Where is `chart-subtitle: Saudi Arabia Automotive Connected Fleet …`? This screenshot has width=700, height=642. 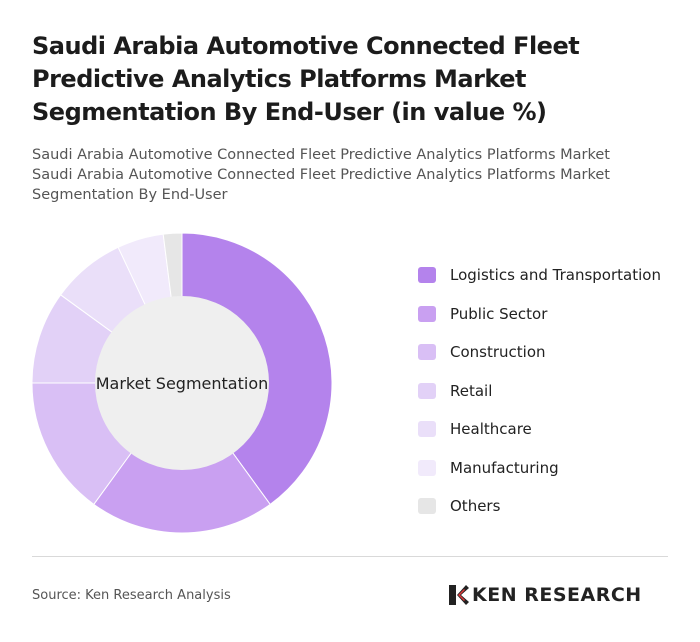 chart-subtitle: Saudi Arabia Automotive Connected Fleet … is located at coordinates (332, 175).